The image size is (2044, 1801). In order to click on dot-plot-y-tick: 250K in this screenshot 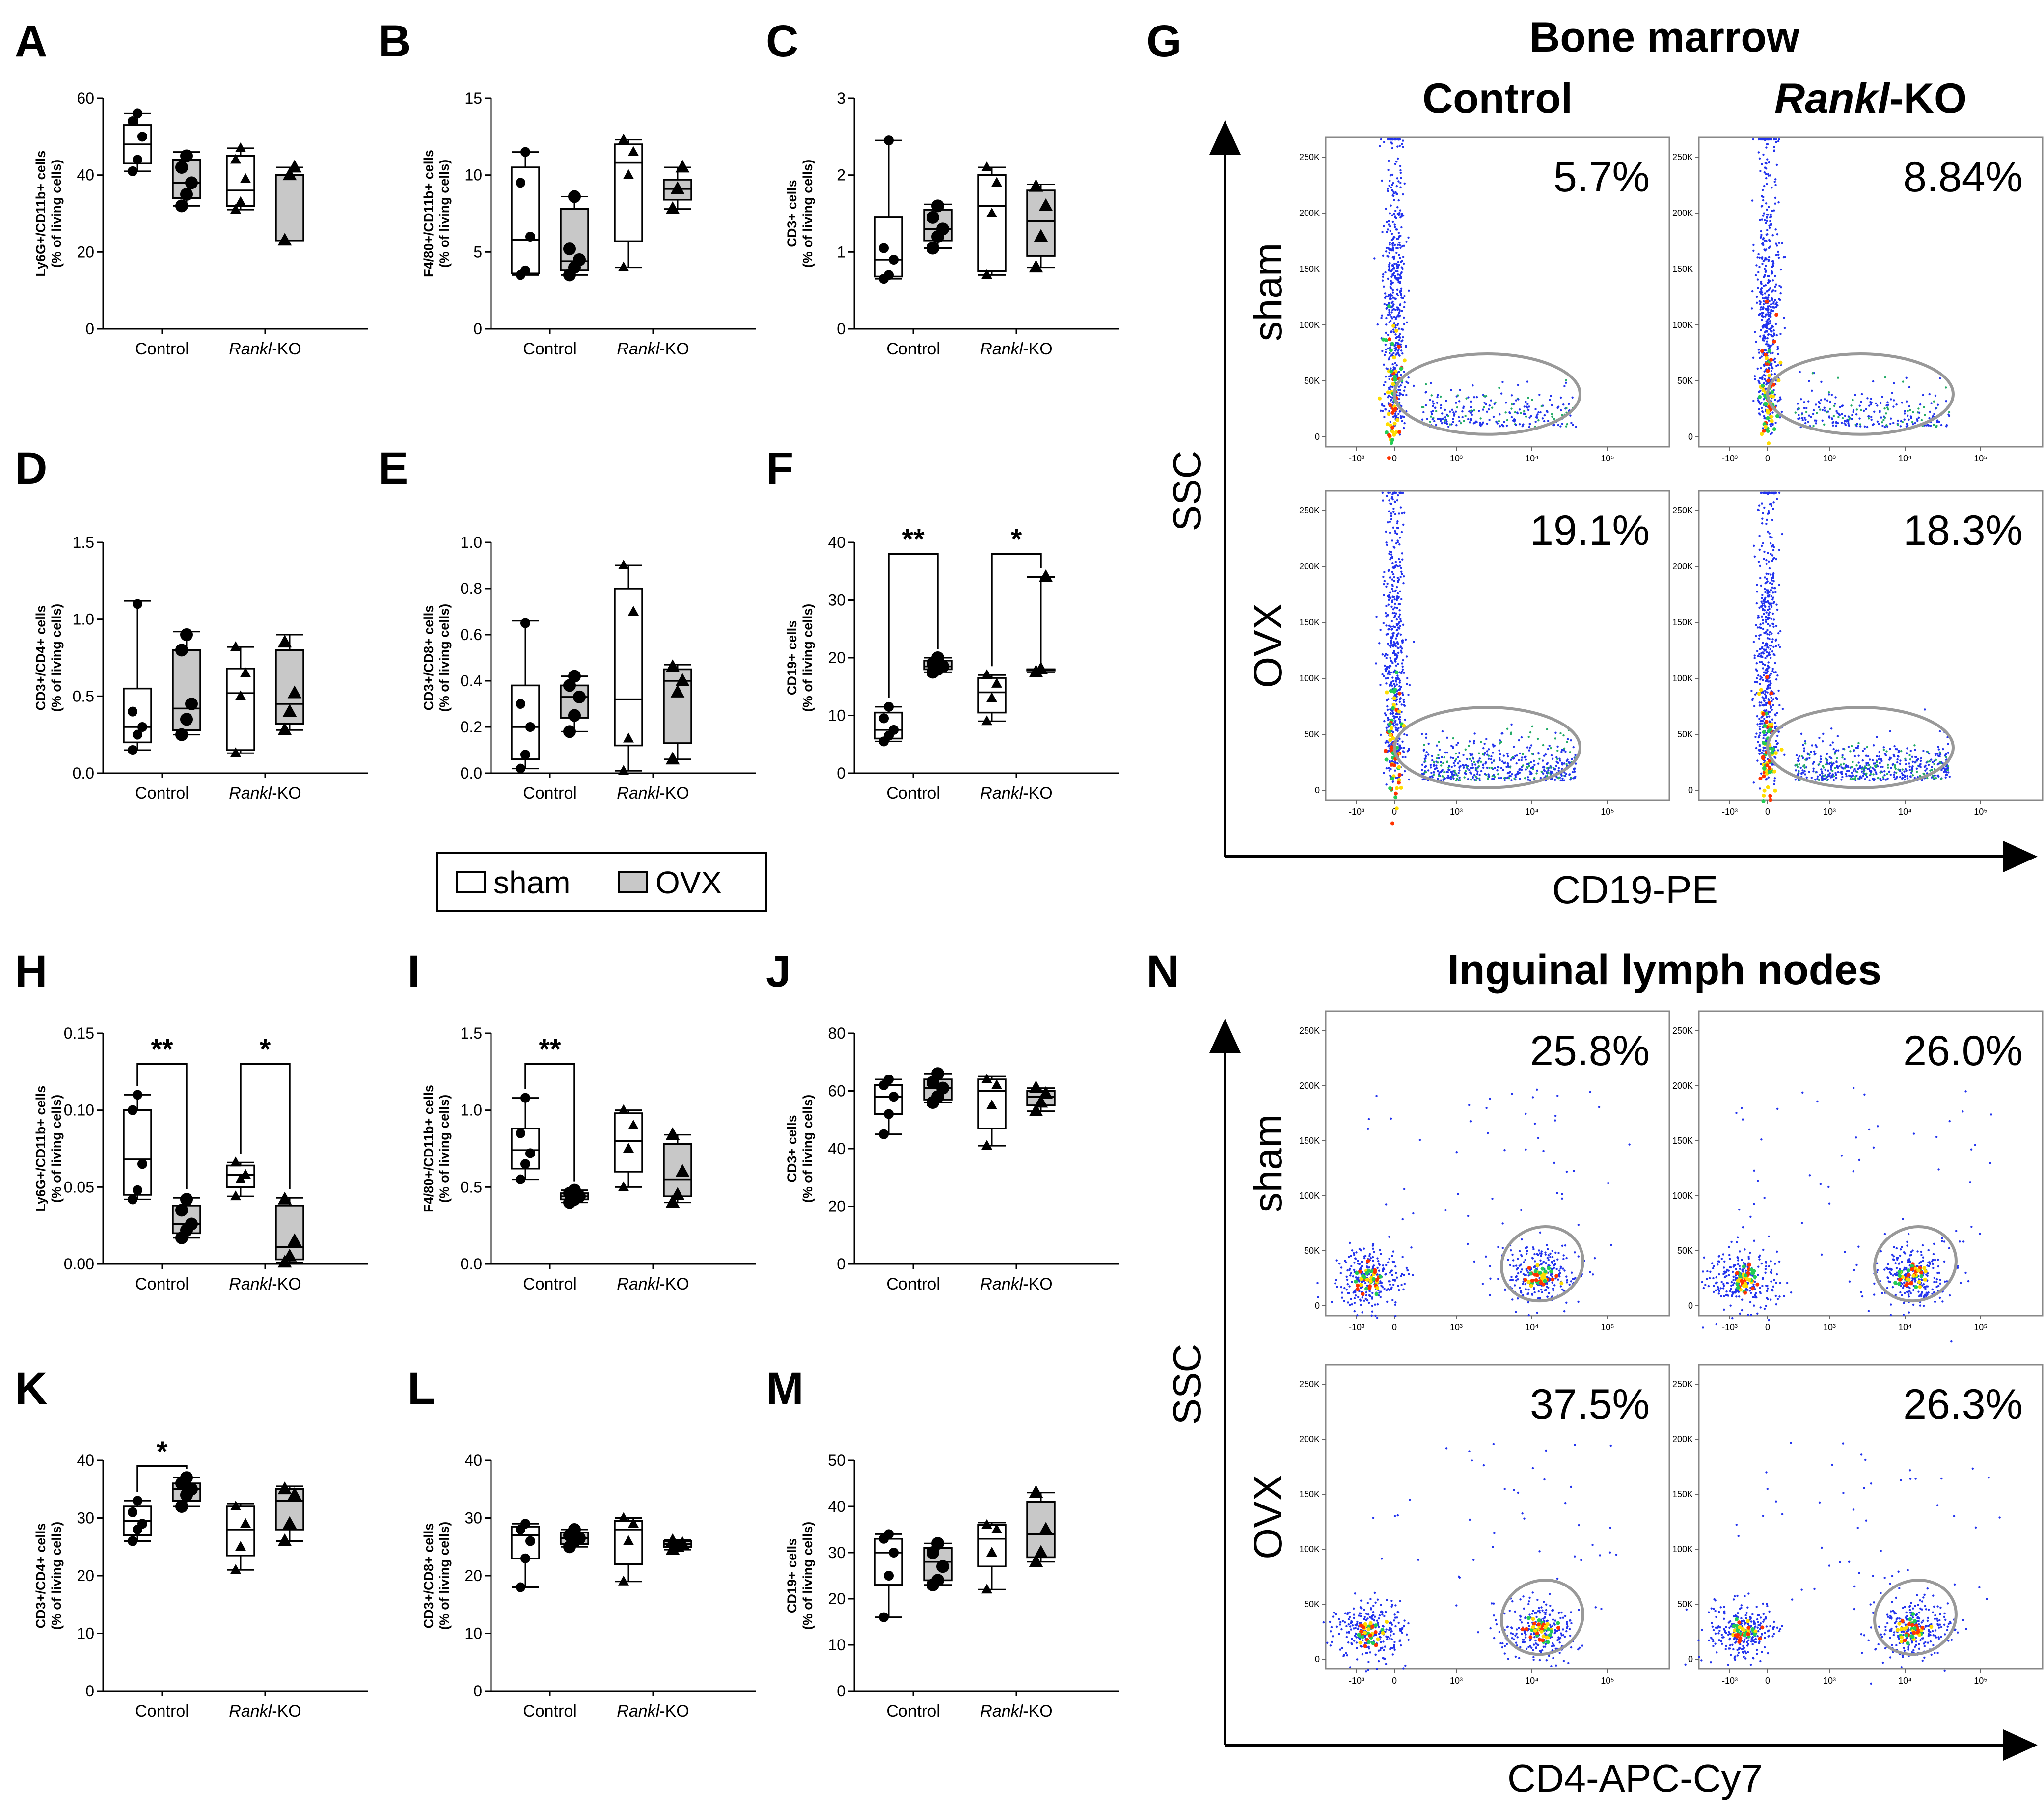, I will do `click(1309, 157)`.